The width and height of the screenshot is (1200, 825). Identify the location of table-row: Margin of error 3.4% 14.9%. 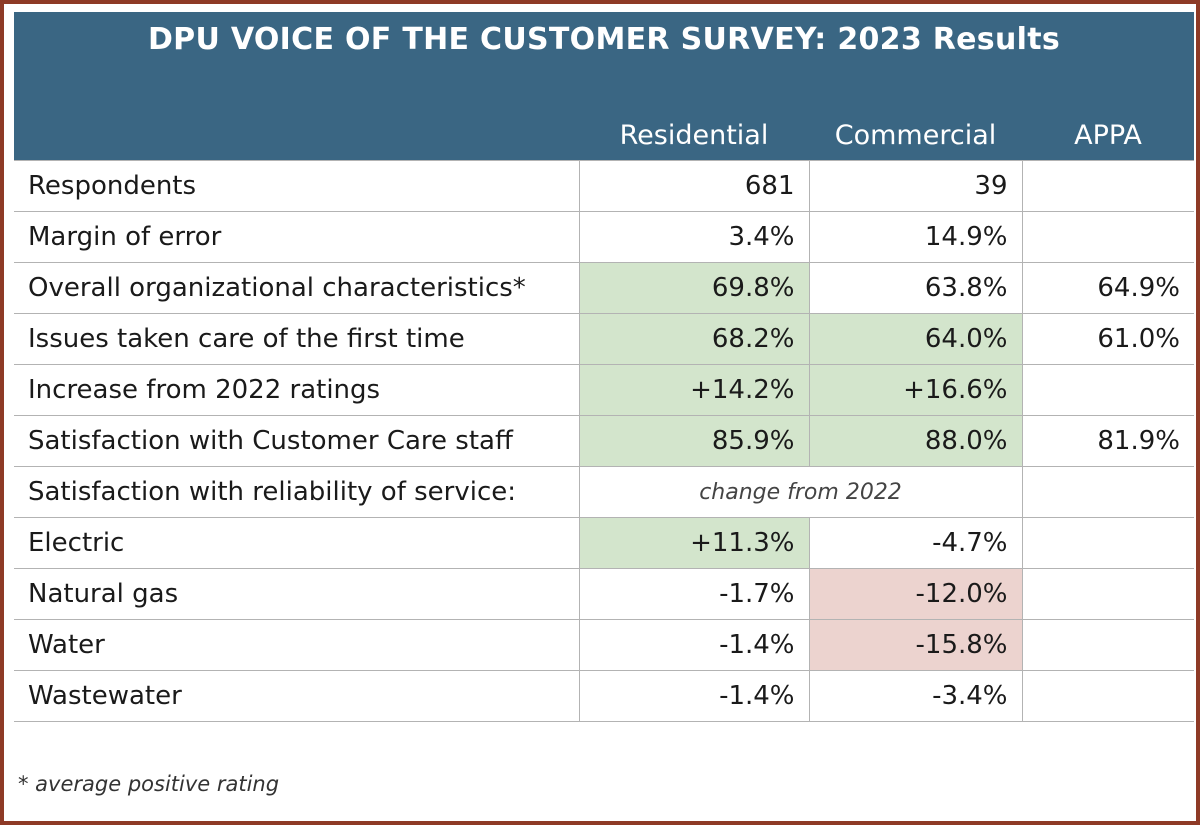
(604, 237).